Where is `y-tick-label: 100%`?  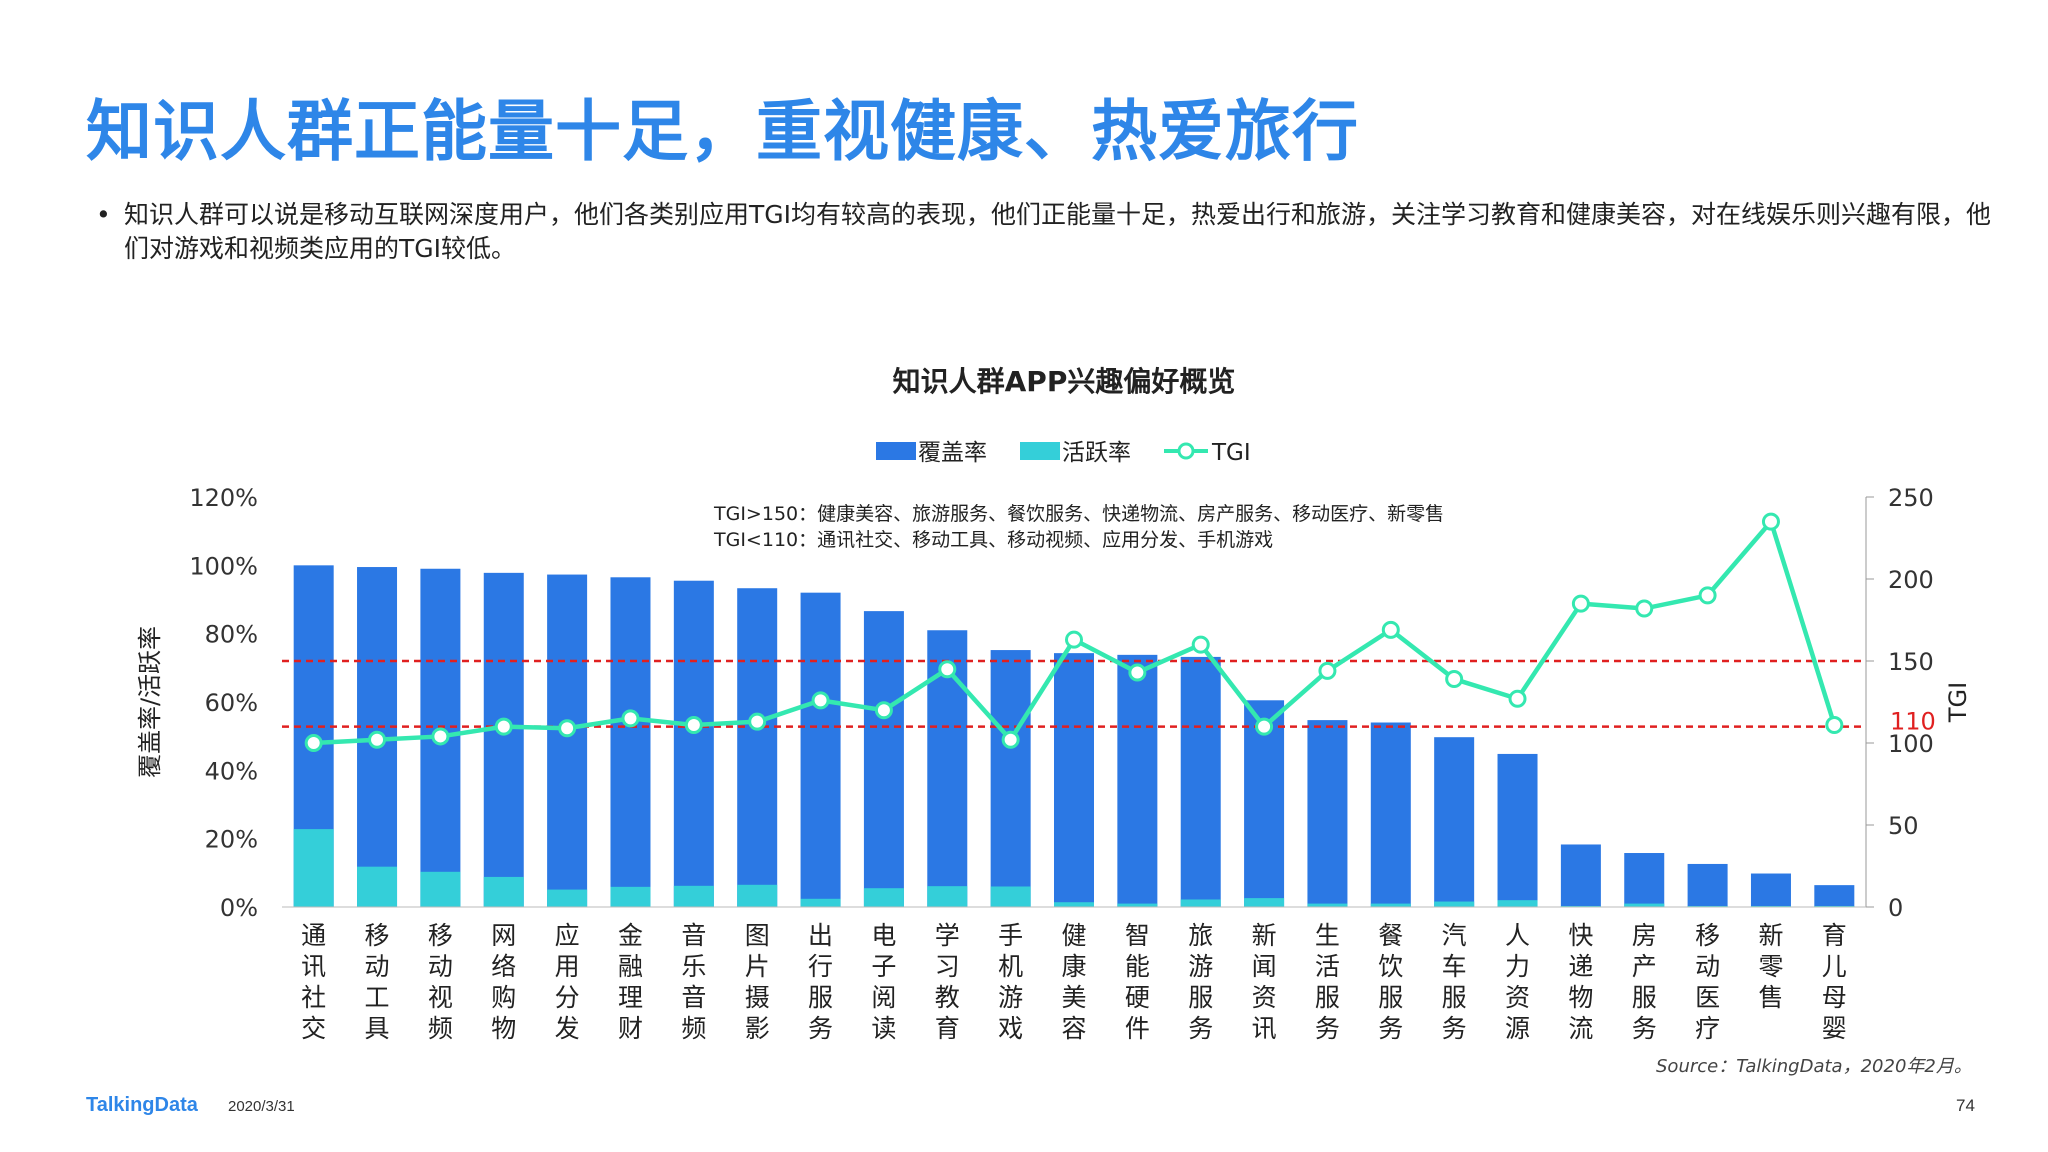 y-tick-label: 100% is located at coordinates (223, 566).